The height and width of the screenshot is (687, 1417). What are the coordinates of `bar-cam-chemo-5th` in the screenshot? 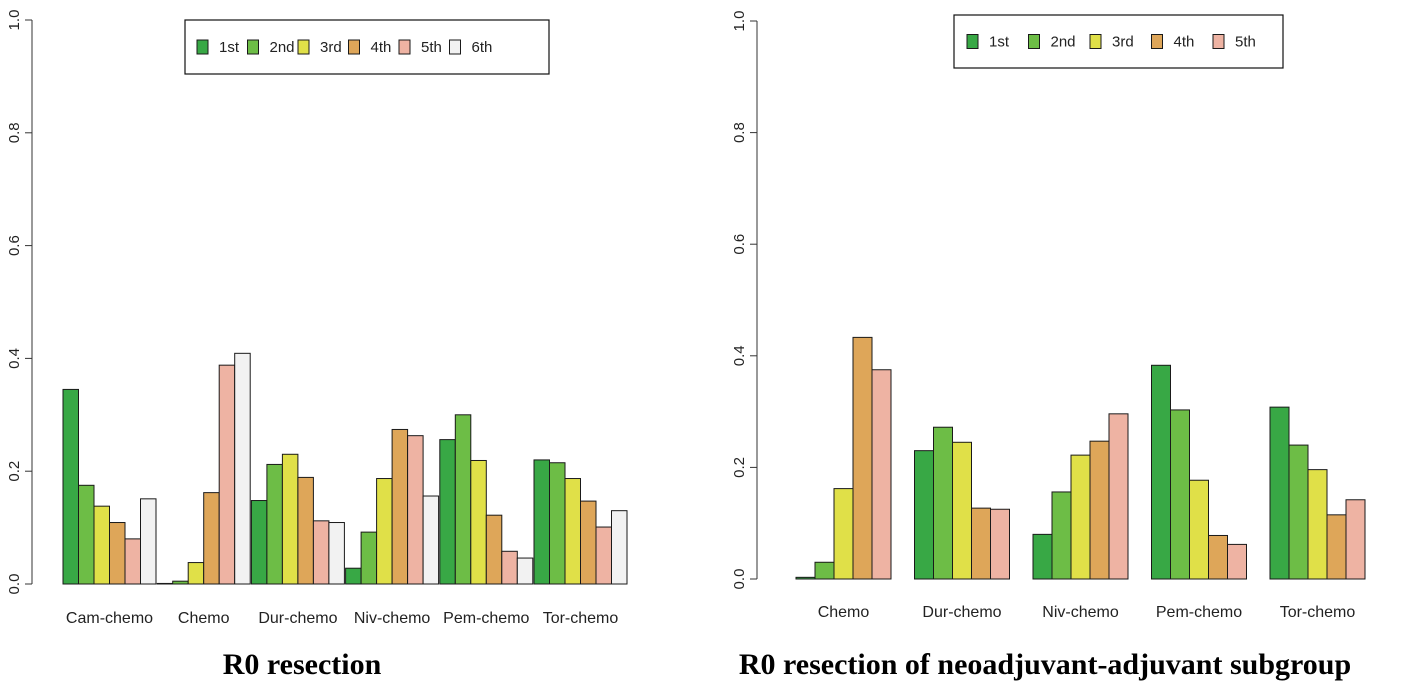 It's located at (132, 561).